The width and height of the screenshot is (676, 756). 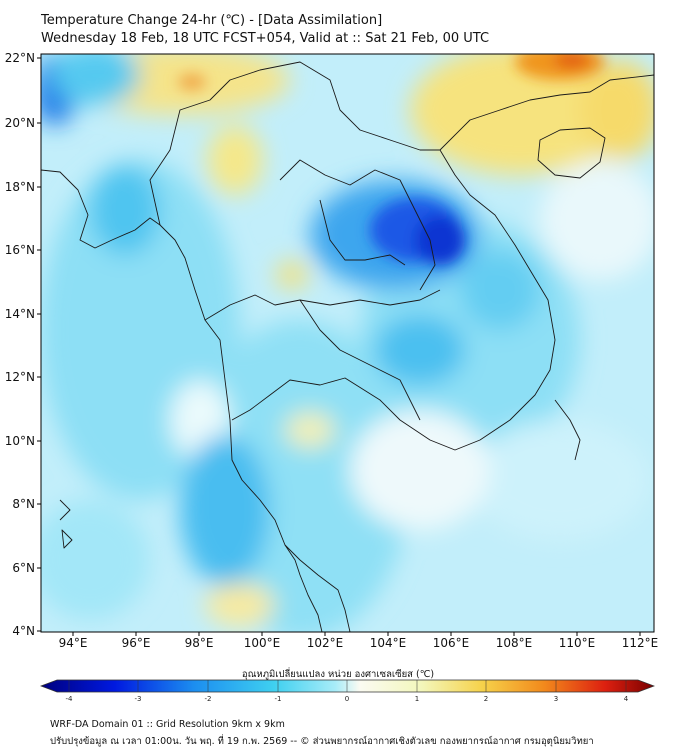 I want to click on lon-label: 106°E, so click(x=451, y=643).